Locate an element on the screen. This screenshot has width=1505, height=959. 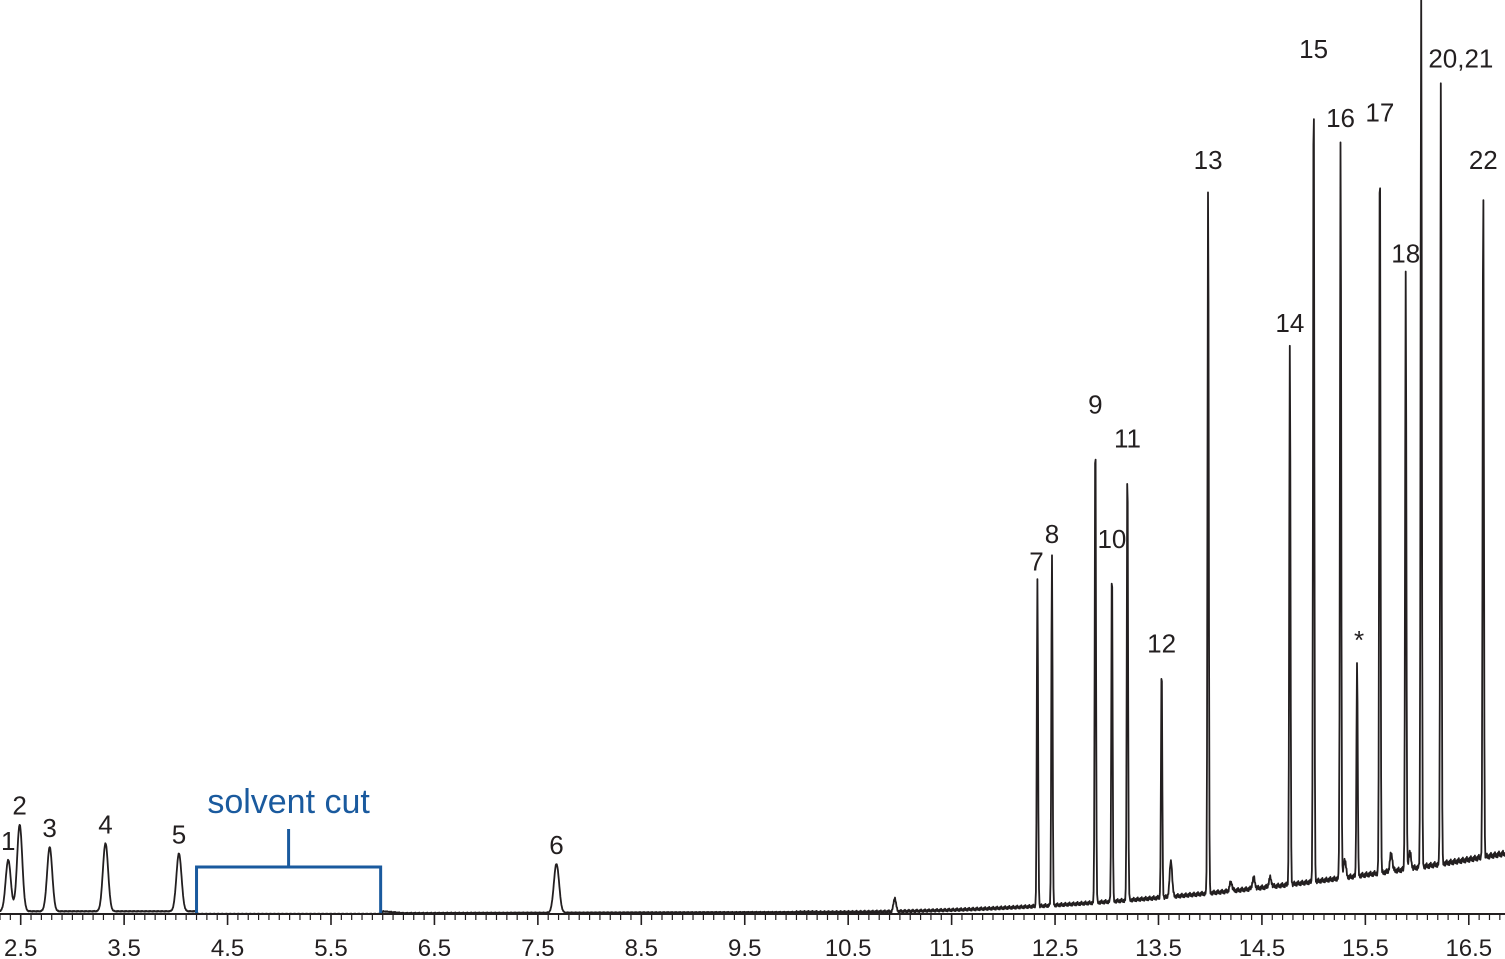
peak-label: 9 is located at coordinates (1095, 404).